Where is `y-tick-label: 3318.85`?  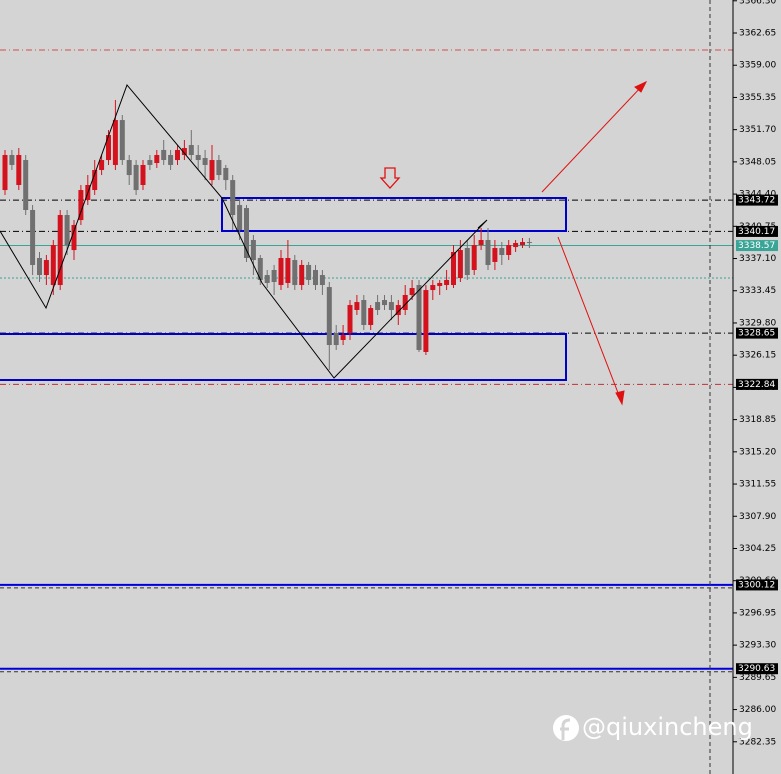
y-tick-label: 3318.85 is located at coordinates (757, 420).